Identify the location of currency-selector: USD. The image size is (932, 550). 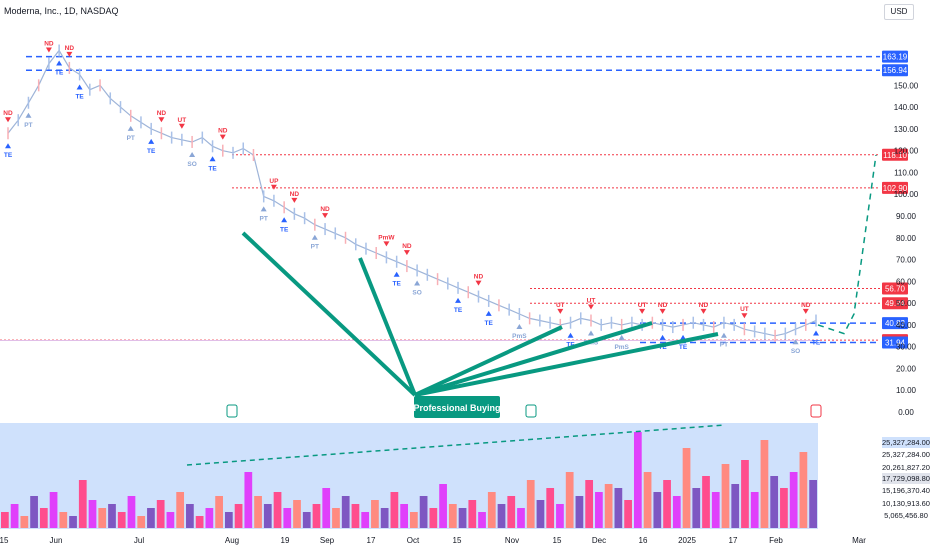
(899, 12).